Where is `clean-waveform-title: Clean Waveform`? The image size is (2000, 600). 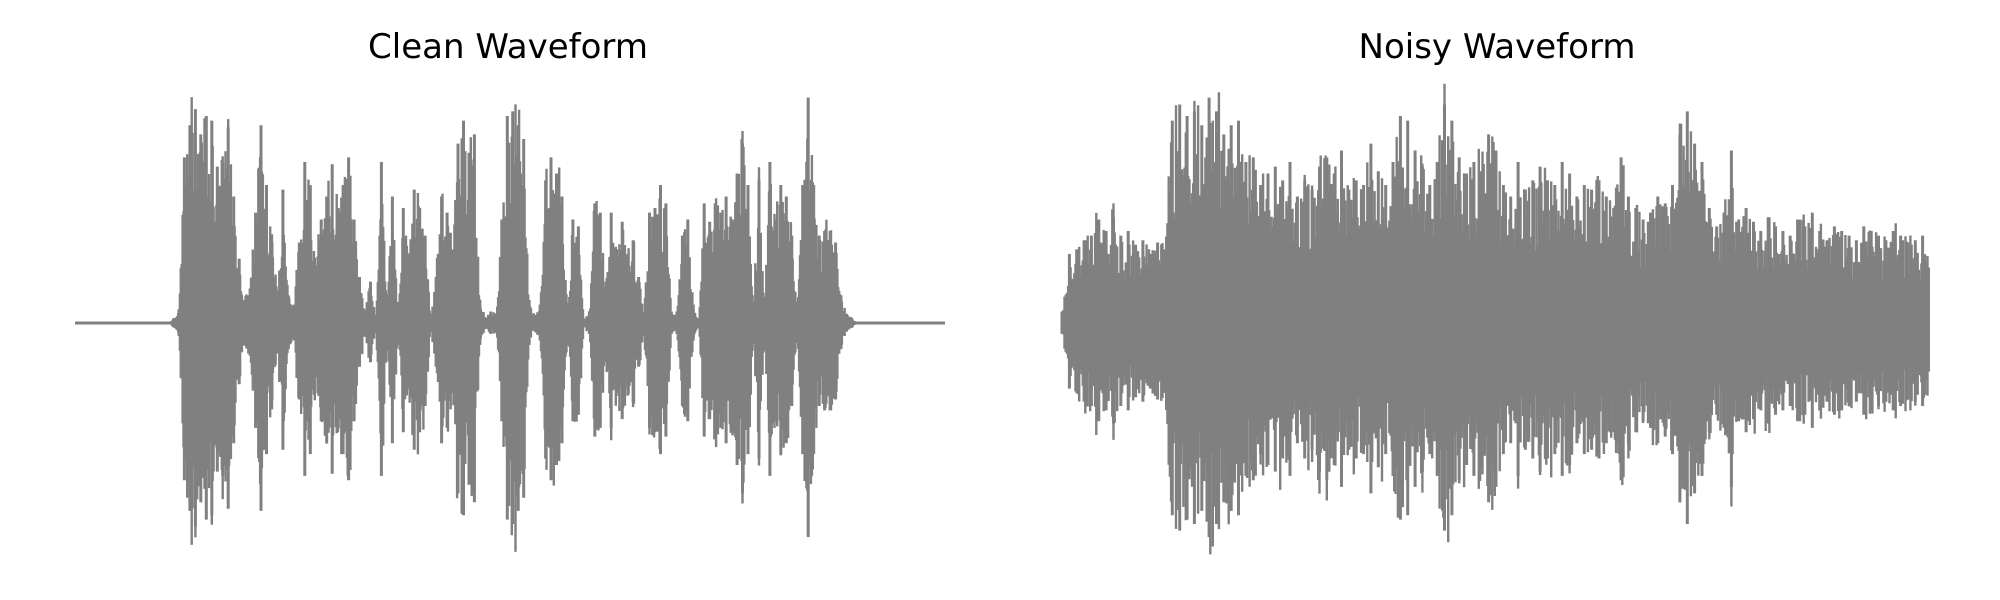
clean-waveform-title: Clean Waveform is located at coordinates (508, 47).